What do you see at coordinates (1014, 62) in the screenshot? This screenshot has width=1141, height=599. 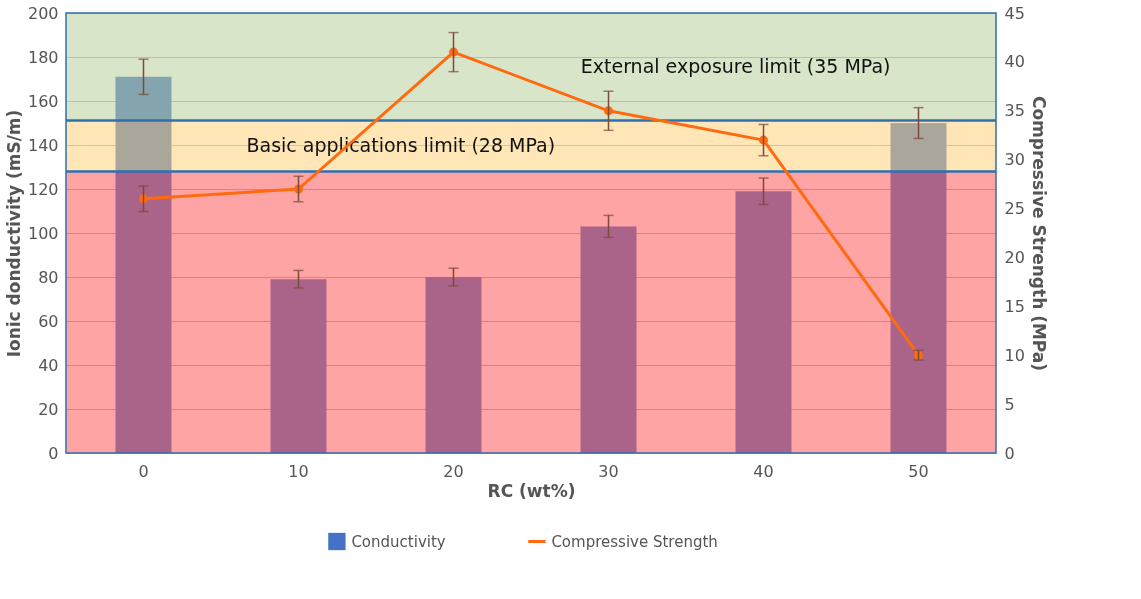 I see `y2-tick-label: 40` at bounding box center [1014, 62].